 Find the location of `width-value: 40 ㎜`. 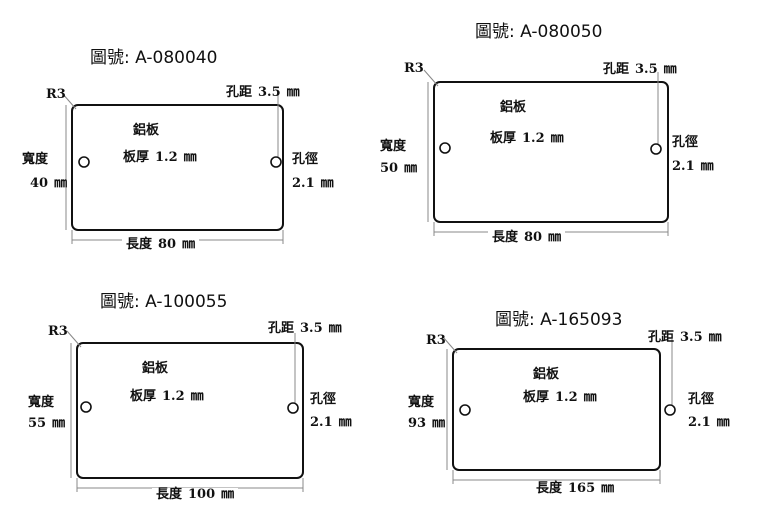

width-value: 40 ㎜ is located at coordinates (48, 183).